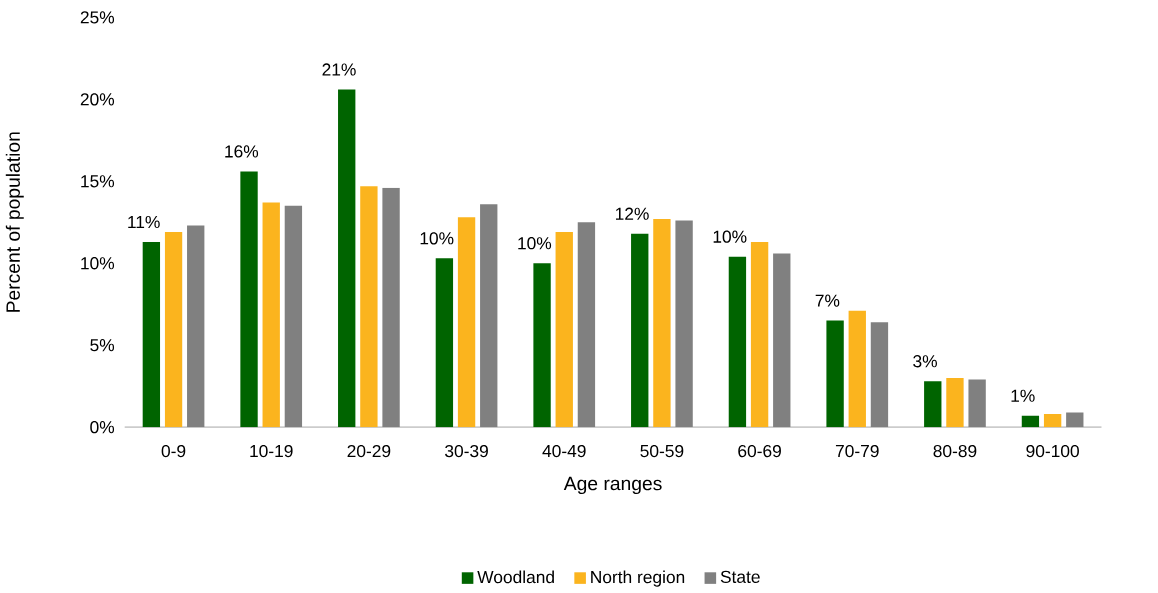 The width and height of the screenshot is (1158, 593). I want to click on data-label: 7%, so click(827, 300).